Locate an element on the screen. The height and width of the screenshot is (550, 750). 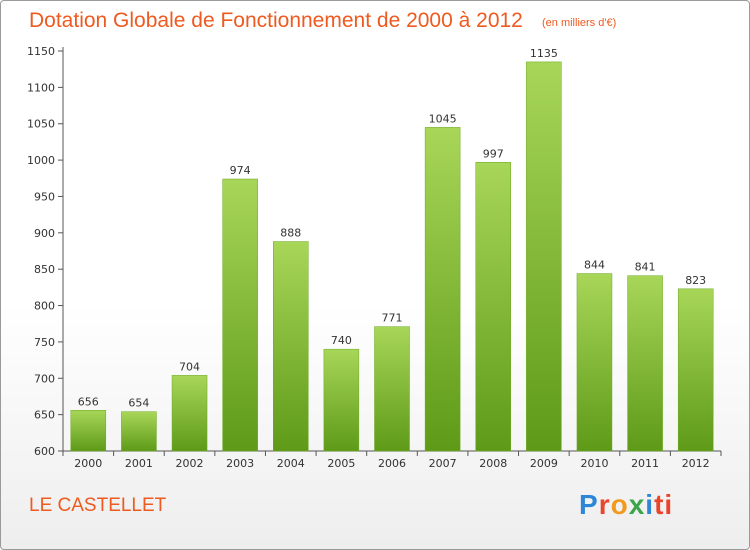
y-tick-label: 1050 is located at coordinates (41, 124).